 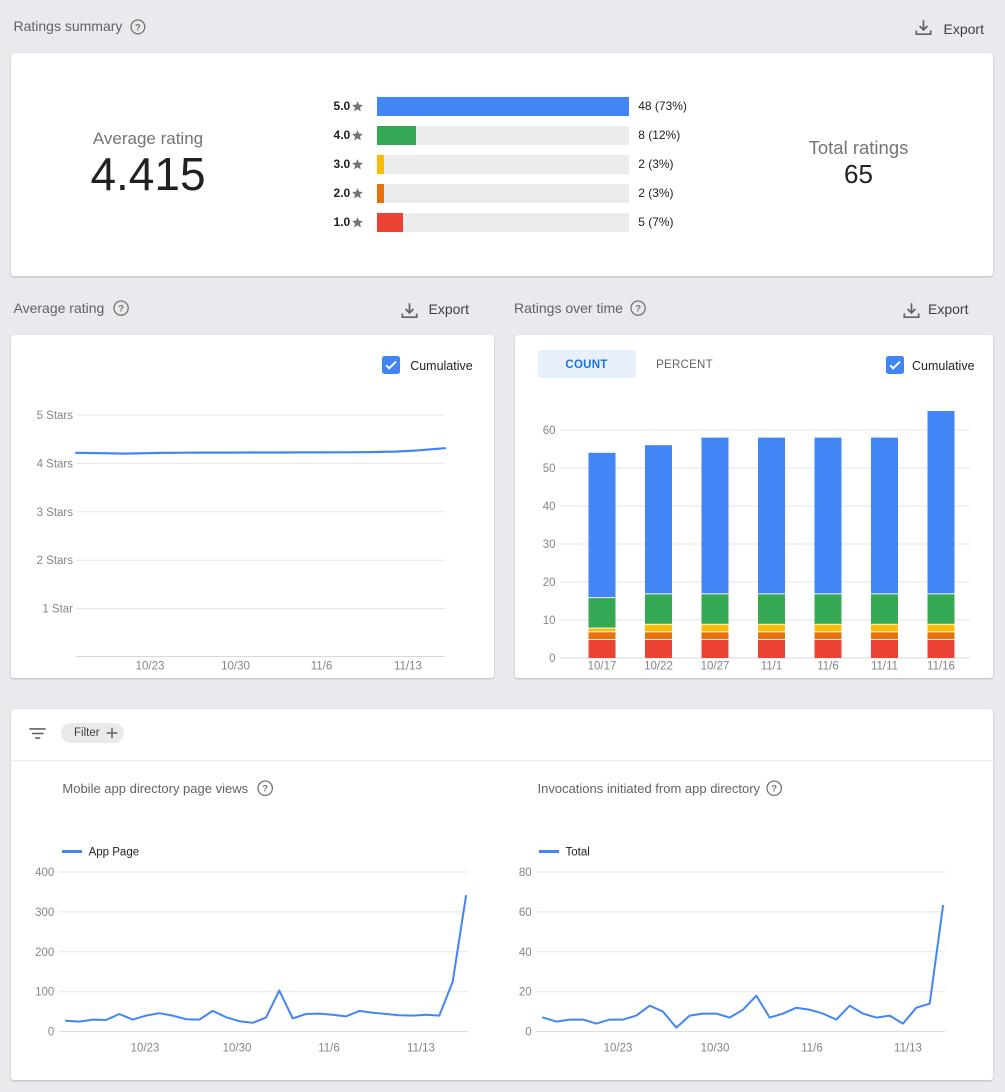 What do you see at coordinates (44, 953) in the screenshot?
I see `svg-text: 200` at bounding box center [44, 953].